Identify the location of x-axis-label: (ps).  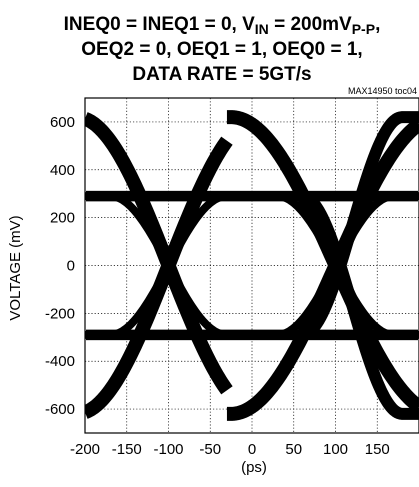
(254, 467).